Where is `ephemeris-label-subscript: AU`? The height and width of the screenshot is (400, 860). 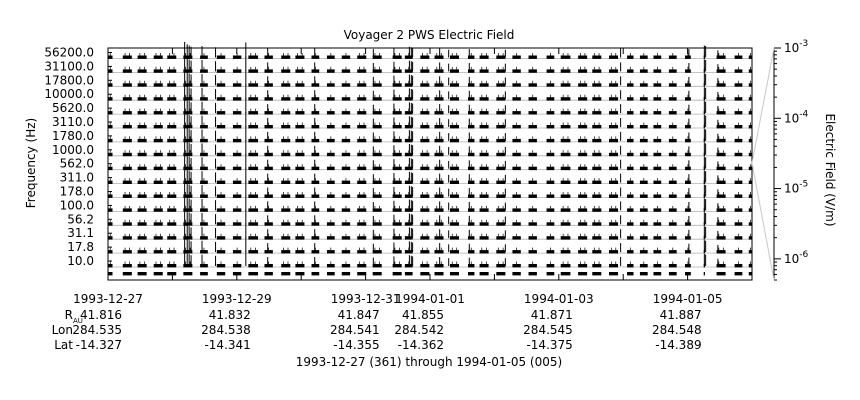 ephemeris-label-subscript: AU is located at coordinates (78, 321).